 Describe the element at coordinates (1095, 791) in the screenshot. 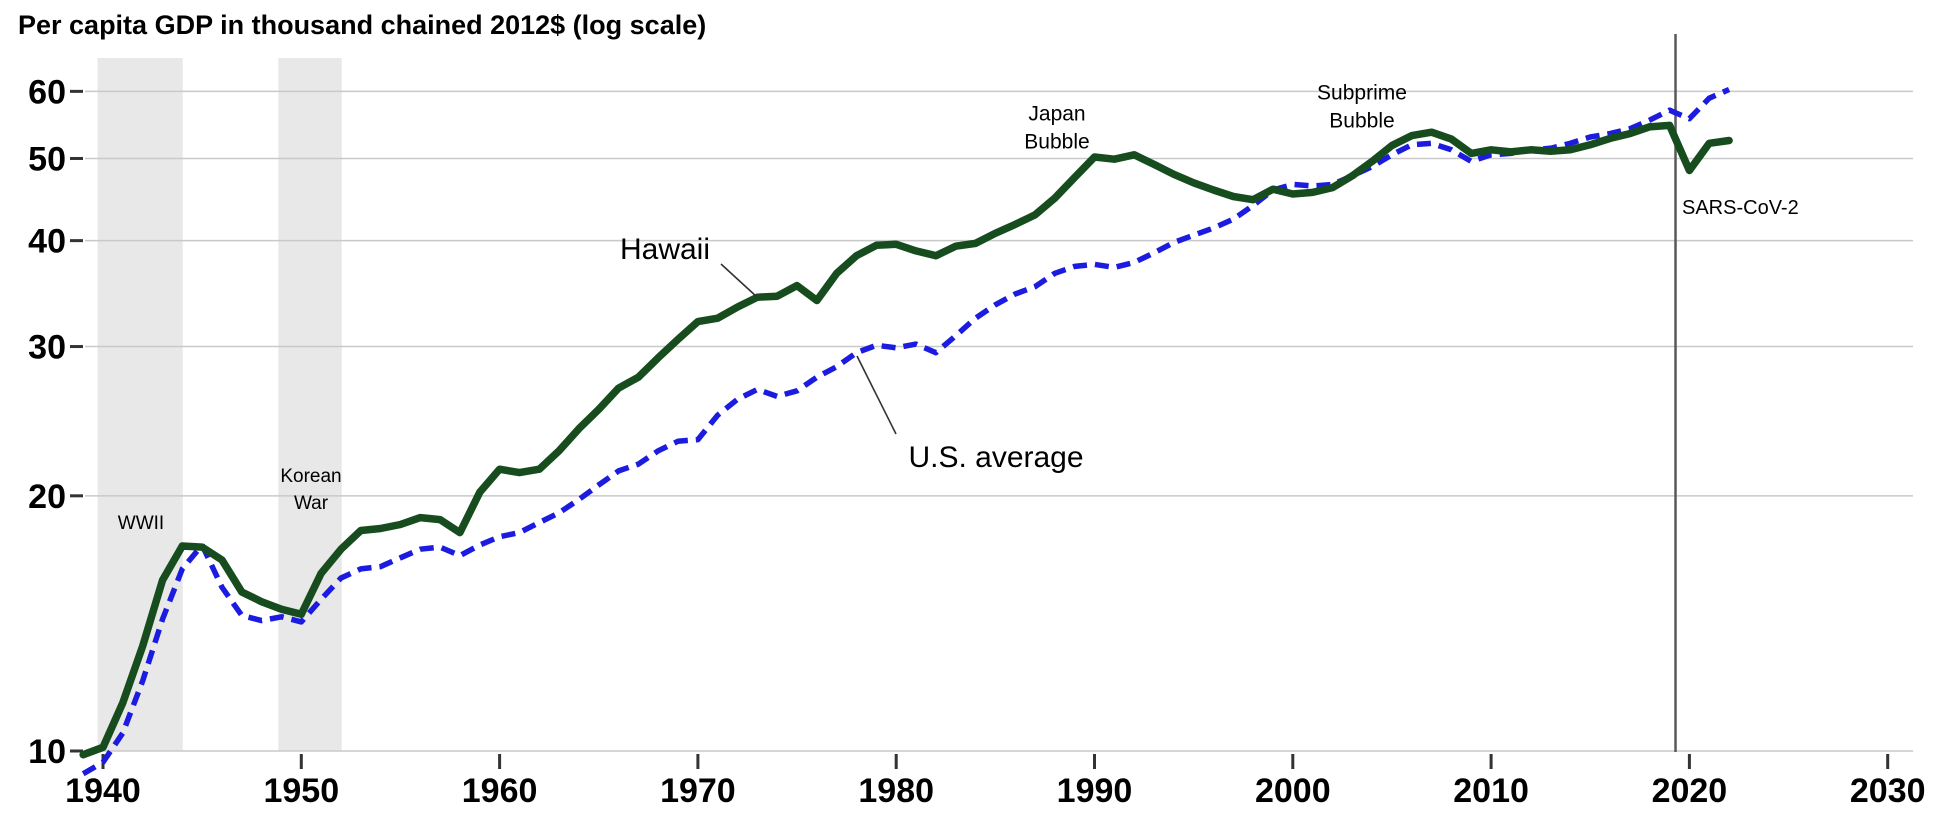

I see `x-tick-label-1990: 1990` at that location.